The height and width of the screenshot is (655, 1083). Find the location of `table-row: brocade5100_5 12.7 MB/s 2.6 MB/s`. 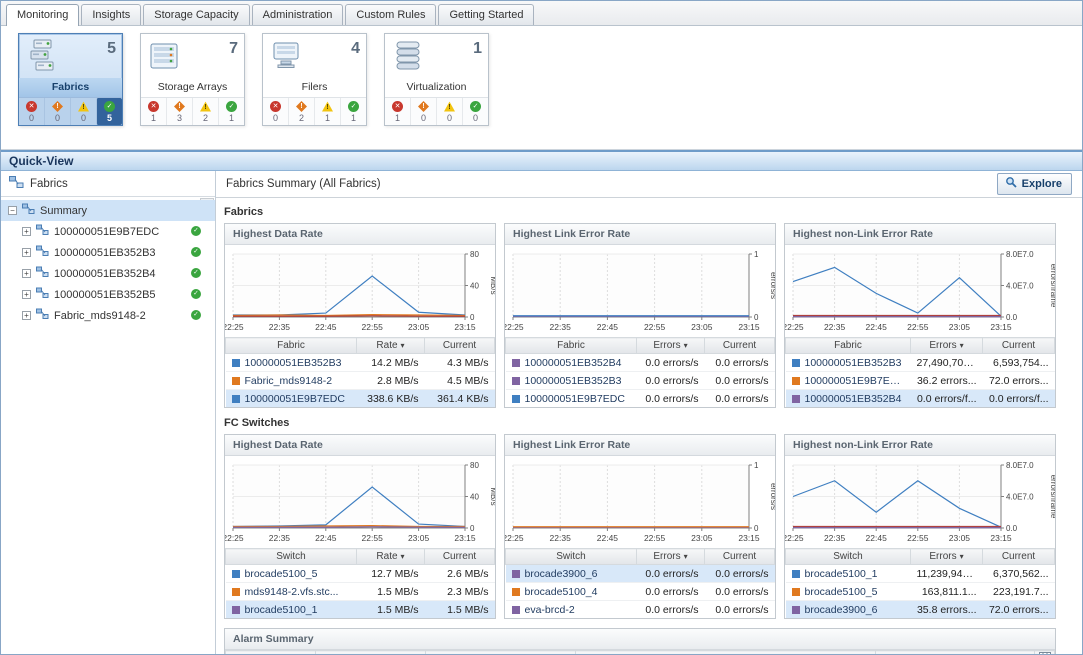

table-row: brocade5100_5 12.7 MB/s 2.6 MB/s is located at coordinates (360, 573).